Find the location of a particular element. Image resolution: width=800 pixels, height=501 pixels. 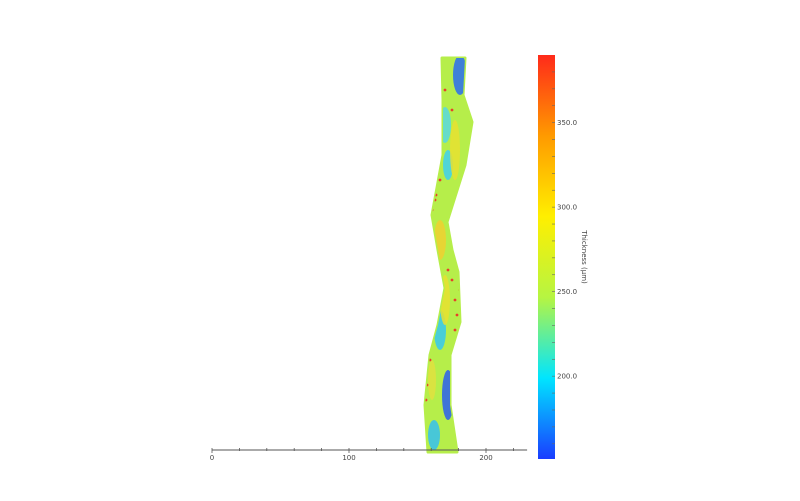

colorbar-tick-label: 350.0 is located at coordinates (567, 123).